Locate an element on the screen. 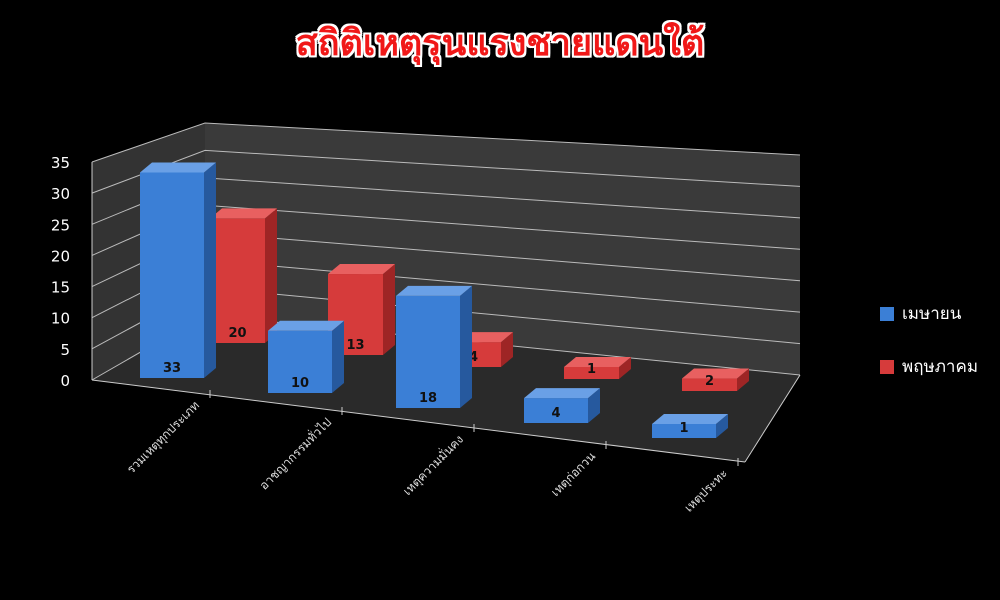  legend: เมษายน พฤษภาคม is located at coordinates (929, 353).